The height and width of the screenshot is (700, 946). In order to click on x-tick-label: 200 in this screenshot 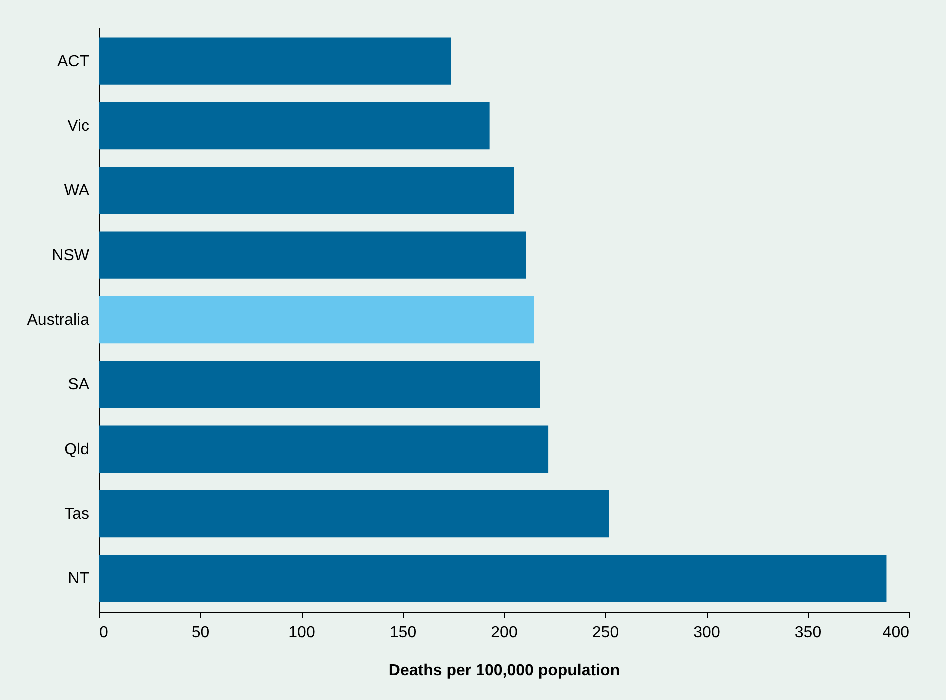, I will do `click(504, 633)`.